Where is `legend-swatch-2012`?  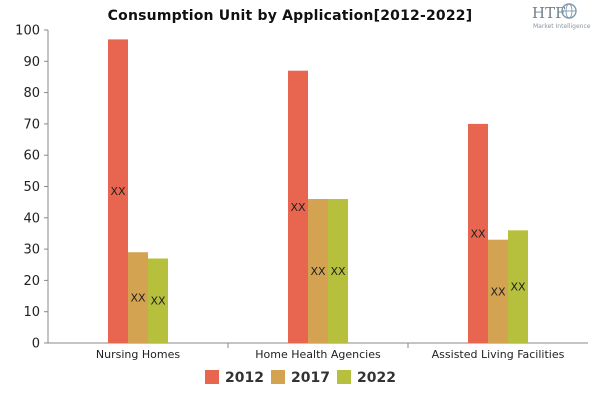
legend-swatch-2012 is located at coordinates (212, 377).